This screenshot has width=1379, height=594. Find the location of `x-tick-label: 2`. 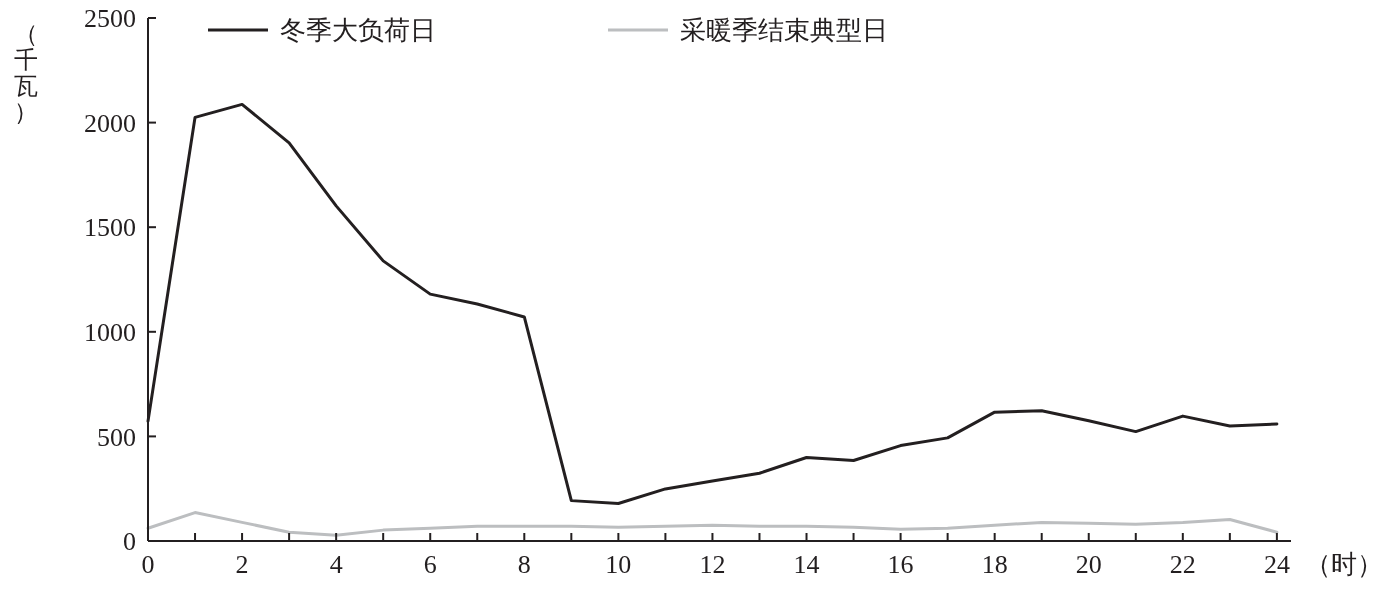

x-tick-label: 2 is located at coordinates (242, 564).